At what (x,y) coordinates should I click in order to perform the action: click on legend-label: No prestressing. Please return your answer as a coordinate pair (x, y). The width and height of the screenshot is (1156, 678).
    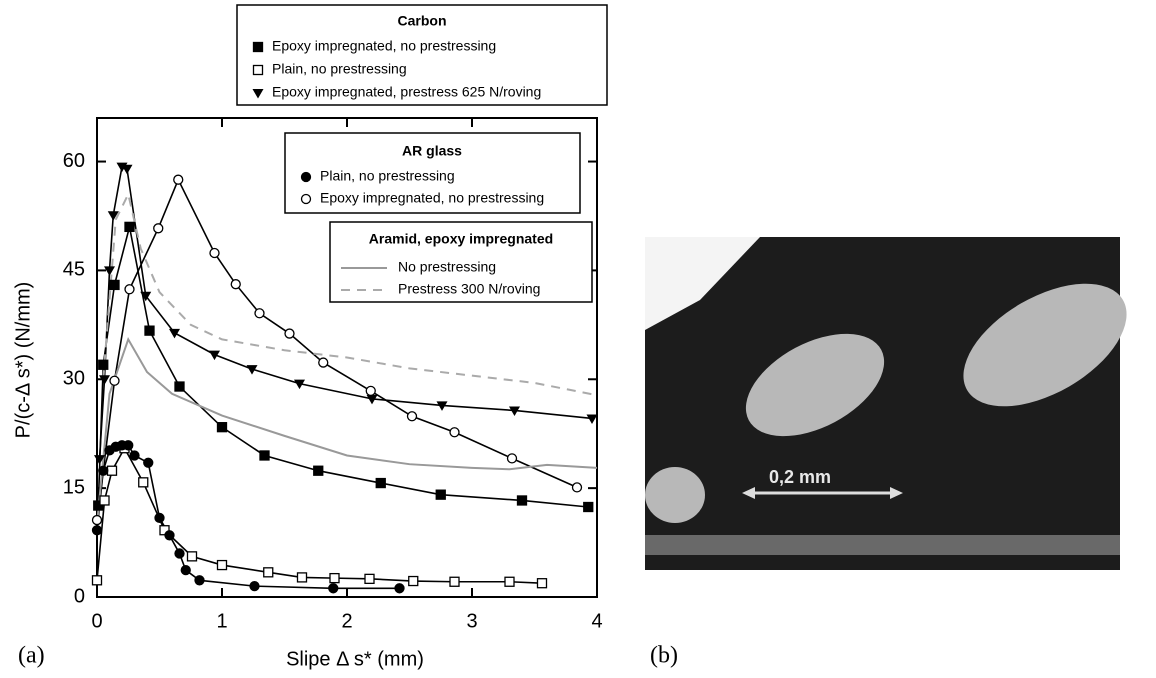
    Looking at the image, I should click on (447, 267).